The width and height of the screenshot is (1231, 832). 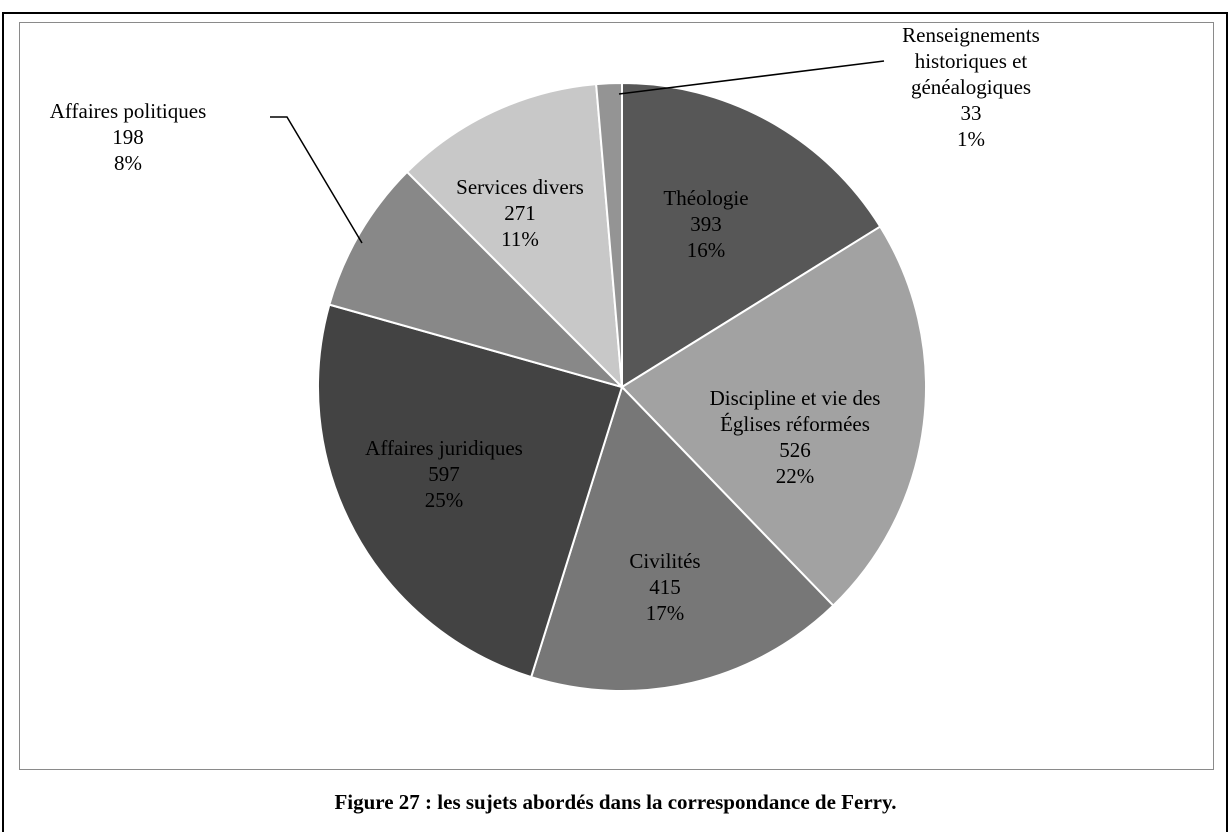 I want to click on leader-line-affaires-politiques, so click(x=316, y=180).